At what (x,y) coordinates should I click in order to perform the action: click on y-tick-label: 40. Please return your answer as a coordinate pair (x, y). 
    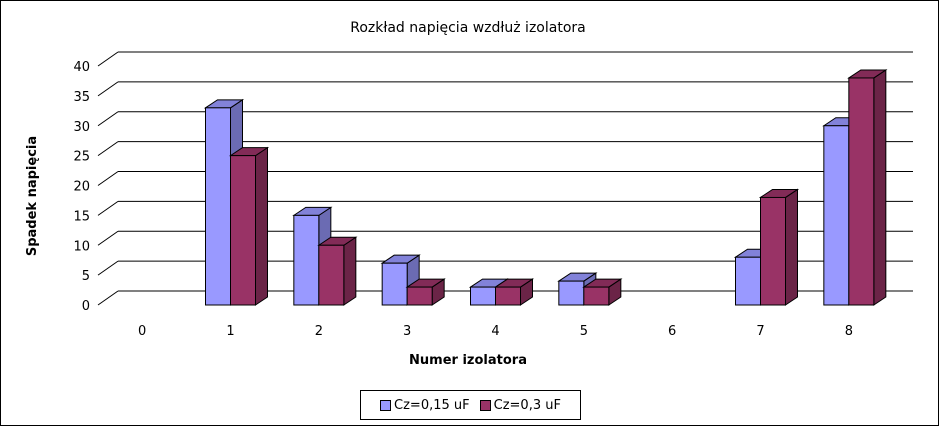
    Looking at the image, I should click on (81, 67).